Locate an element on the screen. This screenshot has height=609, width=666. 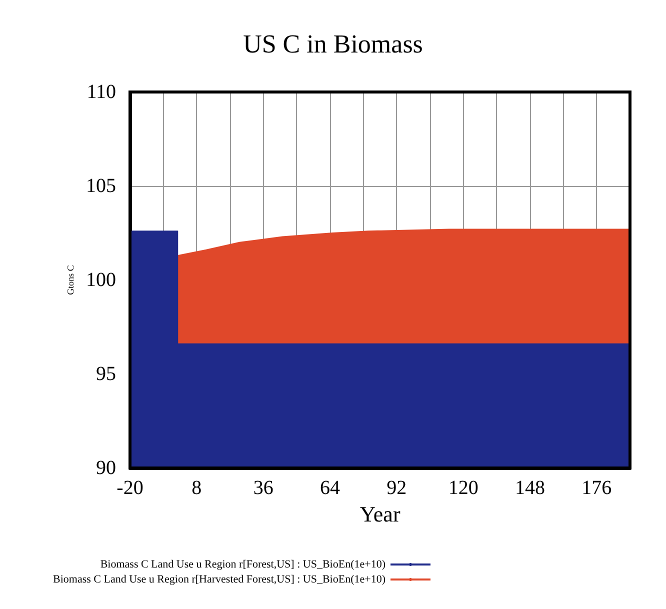
x-tick-label: 176 is located at coordinates (597, 488).